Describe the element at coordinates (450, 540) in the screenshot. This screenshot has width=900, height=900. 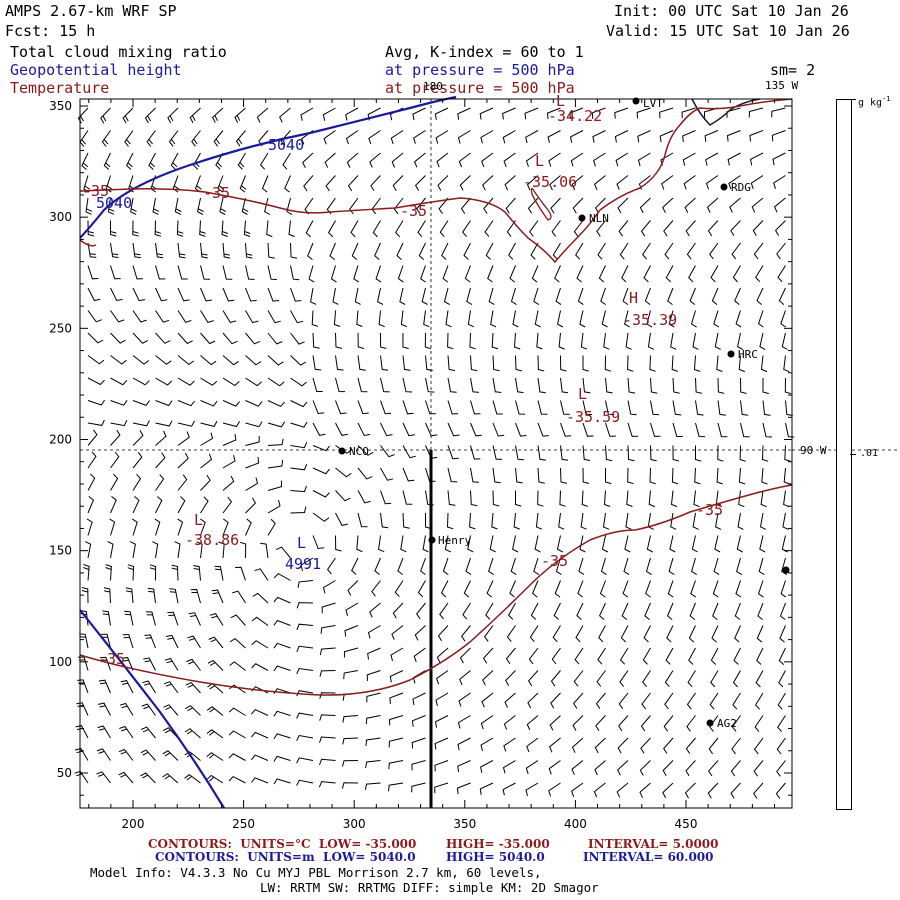
I see `station-henry: Henry` at that location.